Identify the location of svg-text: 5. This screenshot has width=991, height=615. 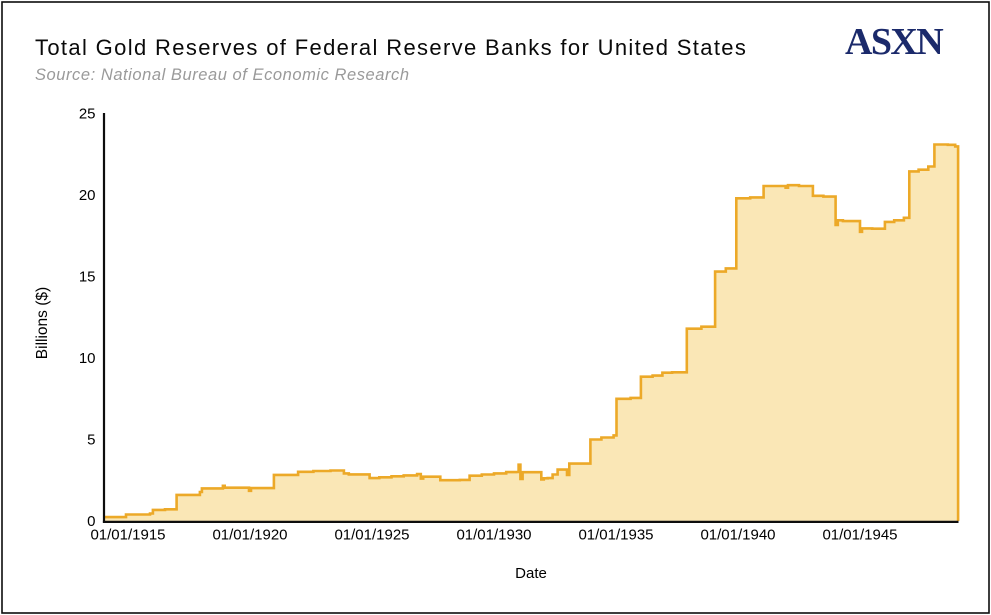
(91, 440).